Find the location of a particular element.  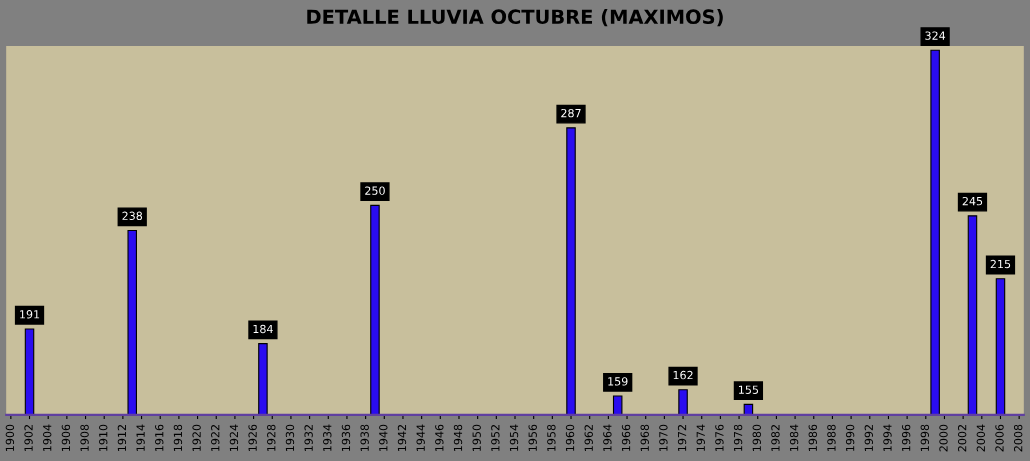

x-tick-label: 1918 is located at coordinates (178, 437).